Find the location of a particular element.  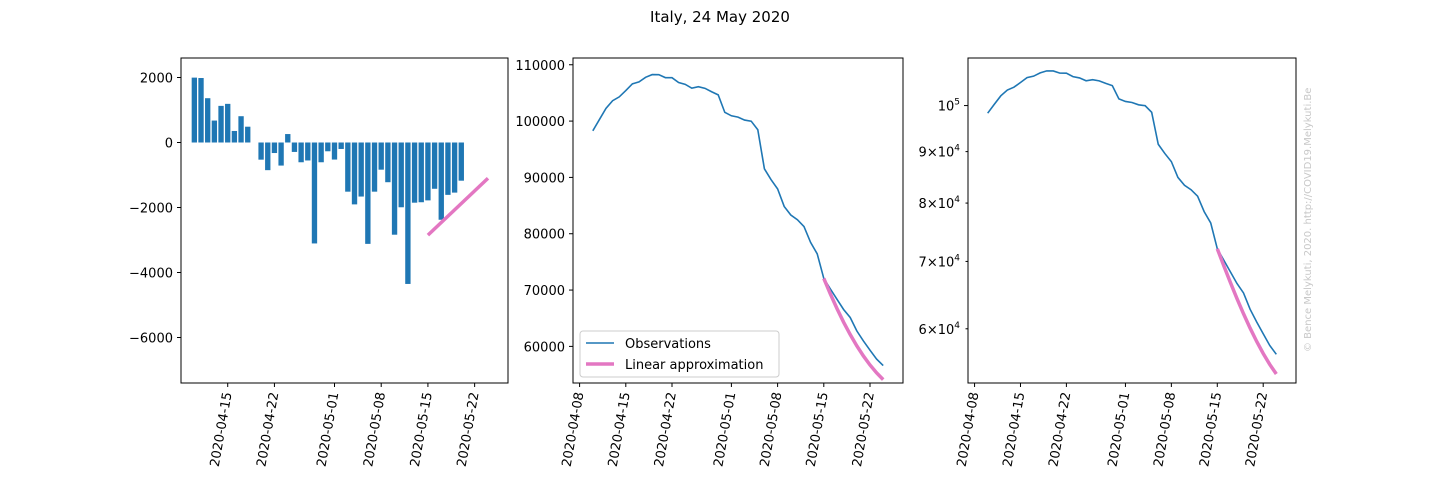

bar-x-tick-label: 2020-05-01 is located at coordinates (329, 429).